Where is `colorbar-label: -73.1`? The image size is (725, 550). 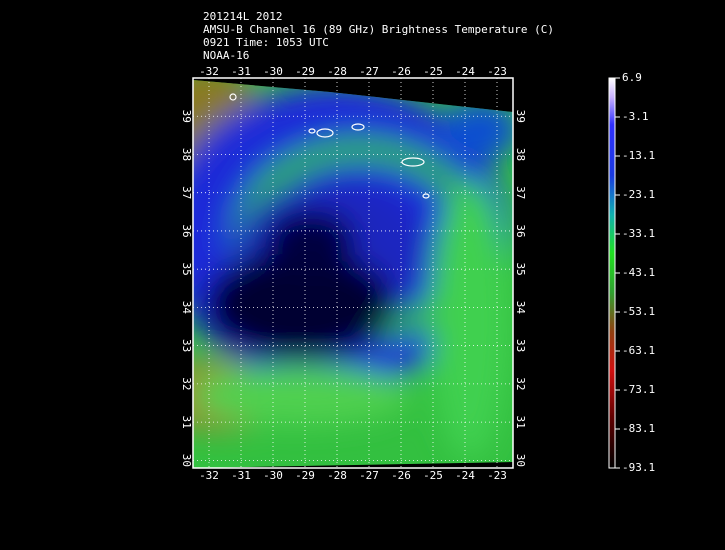
colorbar-label: -73.1 is located at coordinates (638, 389).